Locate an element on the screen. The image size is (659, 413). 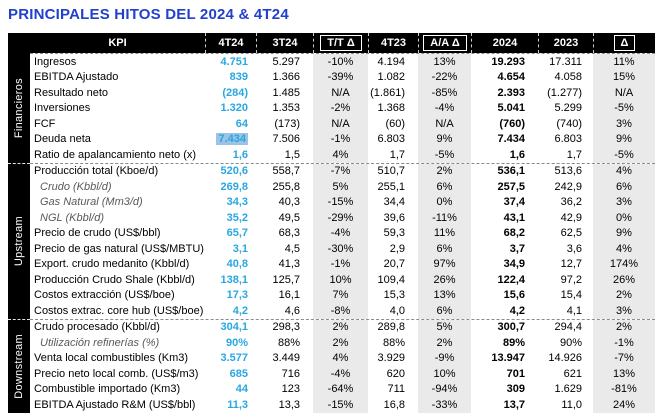
value-cell: 62,5 is located at coordinates (565, 234).